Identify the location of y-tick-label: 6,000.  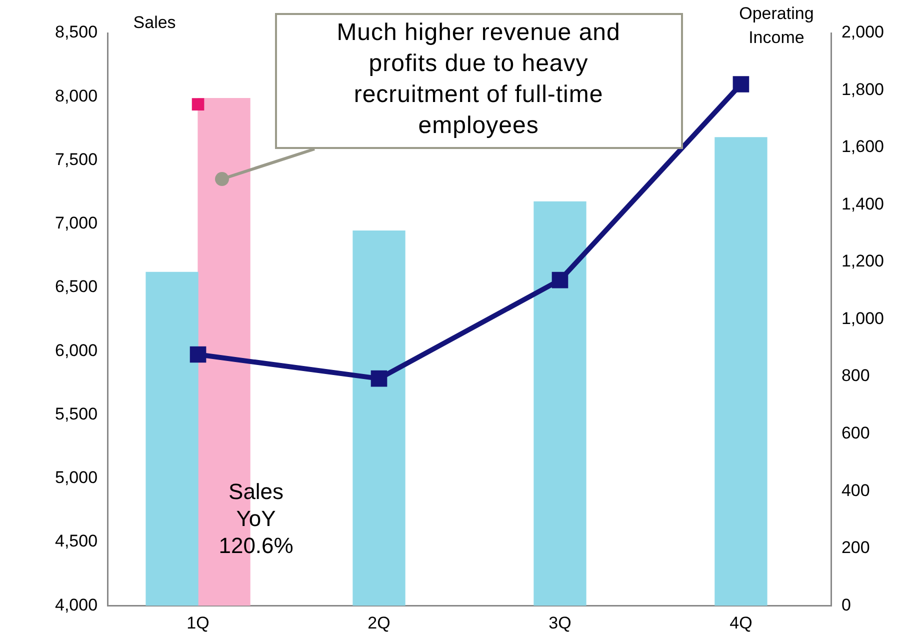
(76, 350).